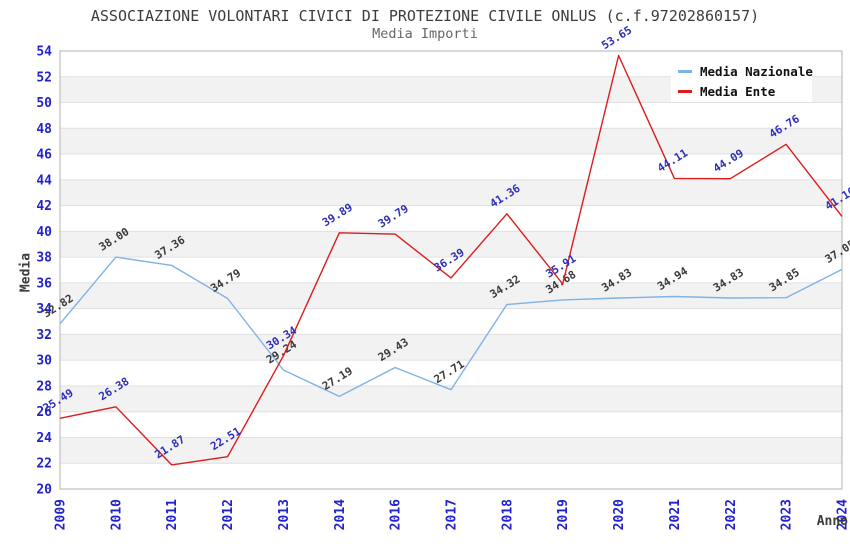  What do you see at coordinates (116, 514) in the screenshot?
I see `x-tick-label: 2010` at bounding box center [116, 514].